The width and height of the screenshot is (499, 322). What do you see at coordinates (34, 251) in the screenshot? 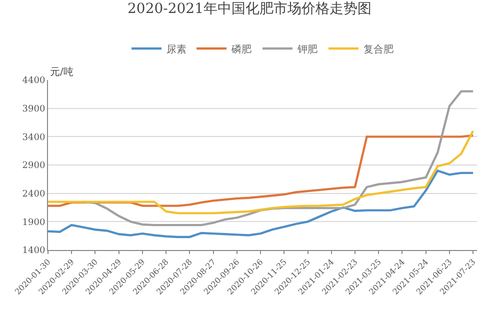
I see `y-tick-label: 1400` at bounding box center [34, 251].